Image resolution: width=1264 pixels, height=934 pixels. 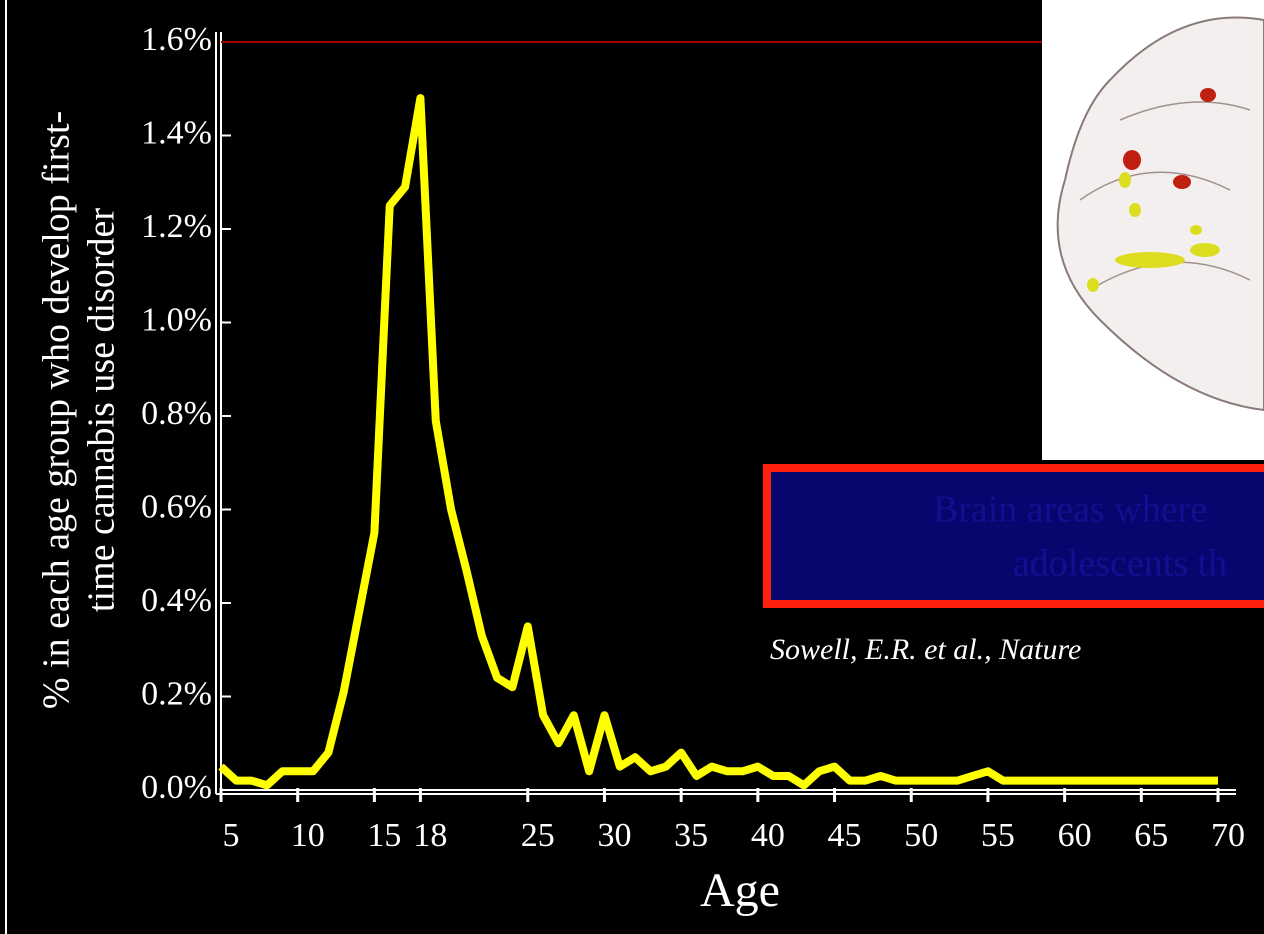 What do you see at coordinates (308, 835) in the screenshot?
I see `x-tick-label: 10` at bounding box center [308, 835].